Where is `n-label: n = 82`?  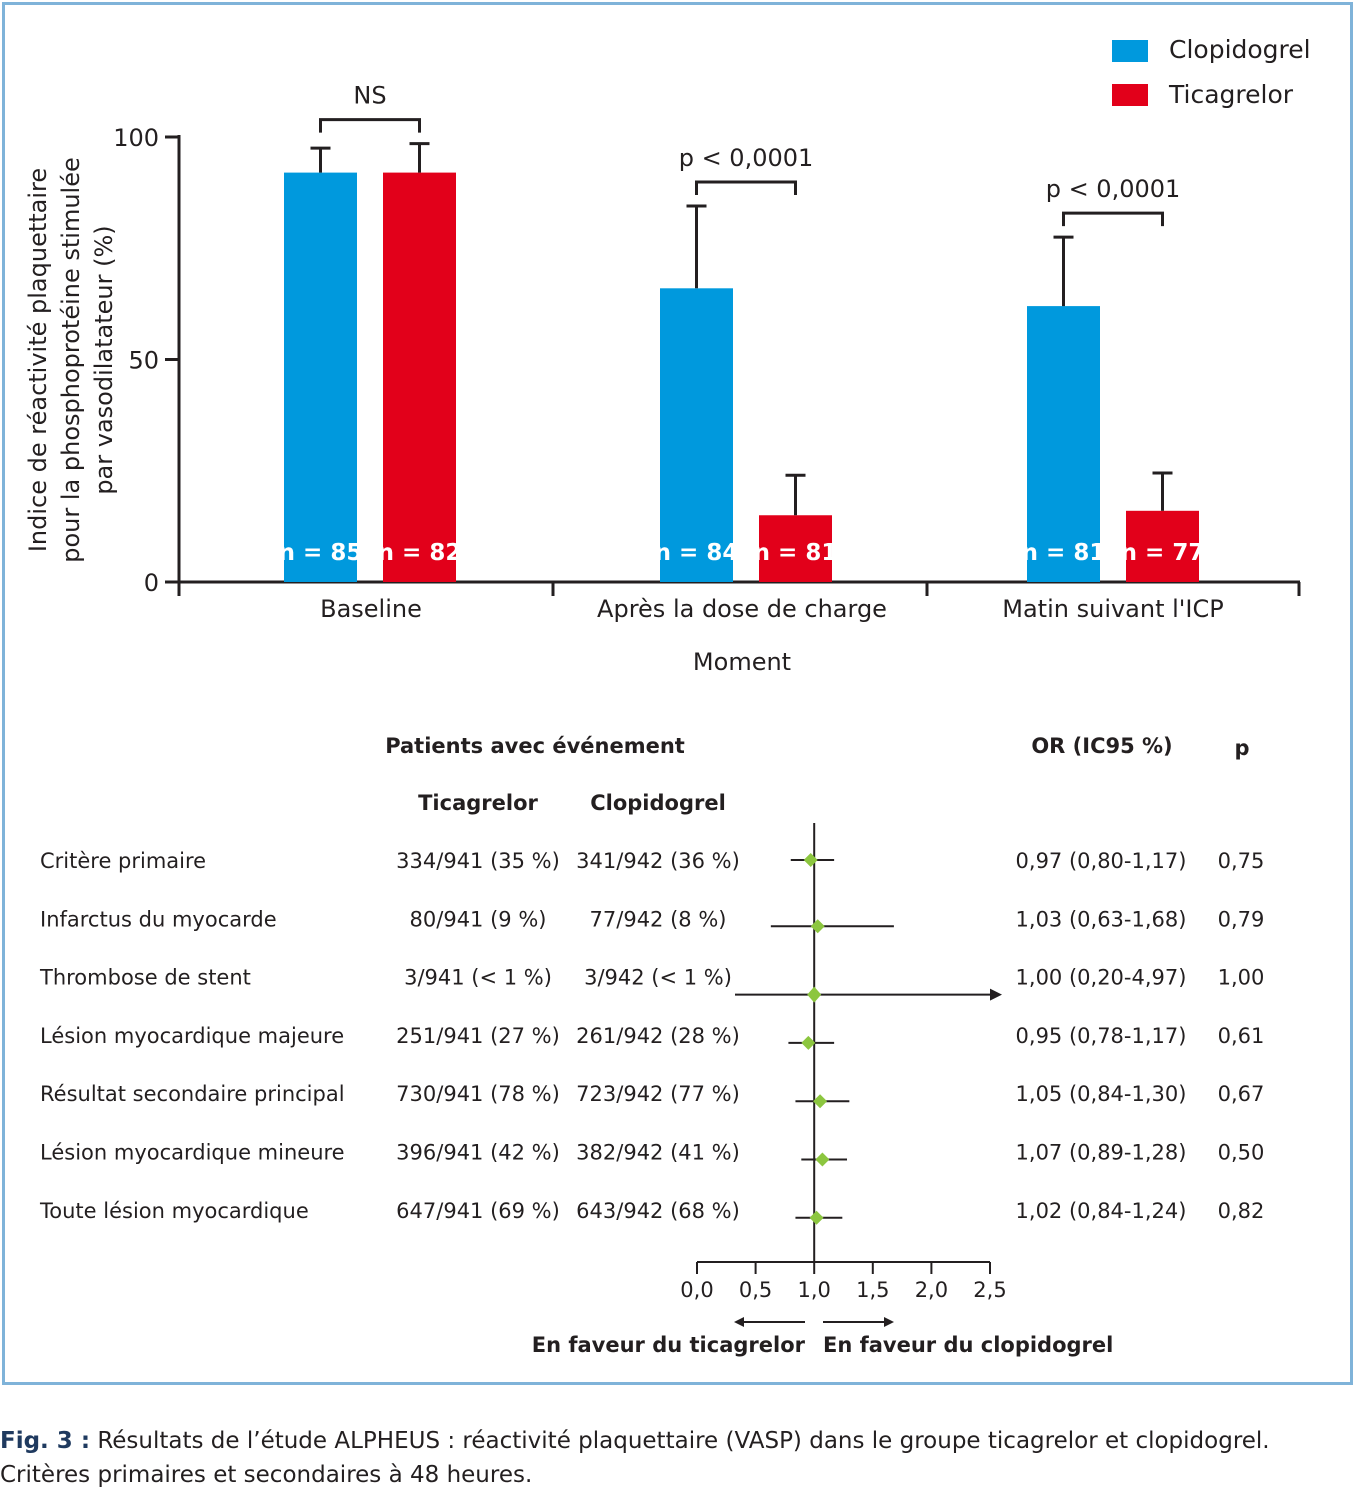 n-label: n = 82 is located at coordinates (420, 553).